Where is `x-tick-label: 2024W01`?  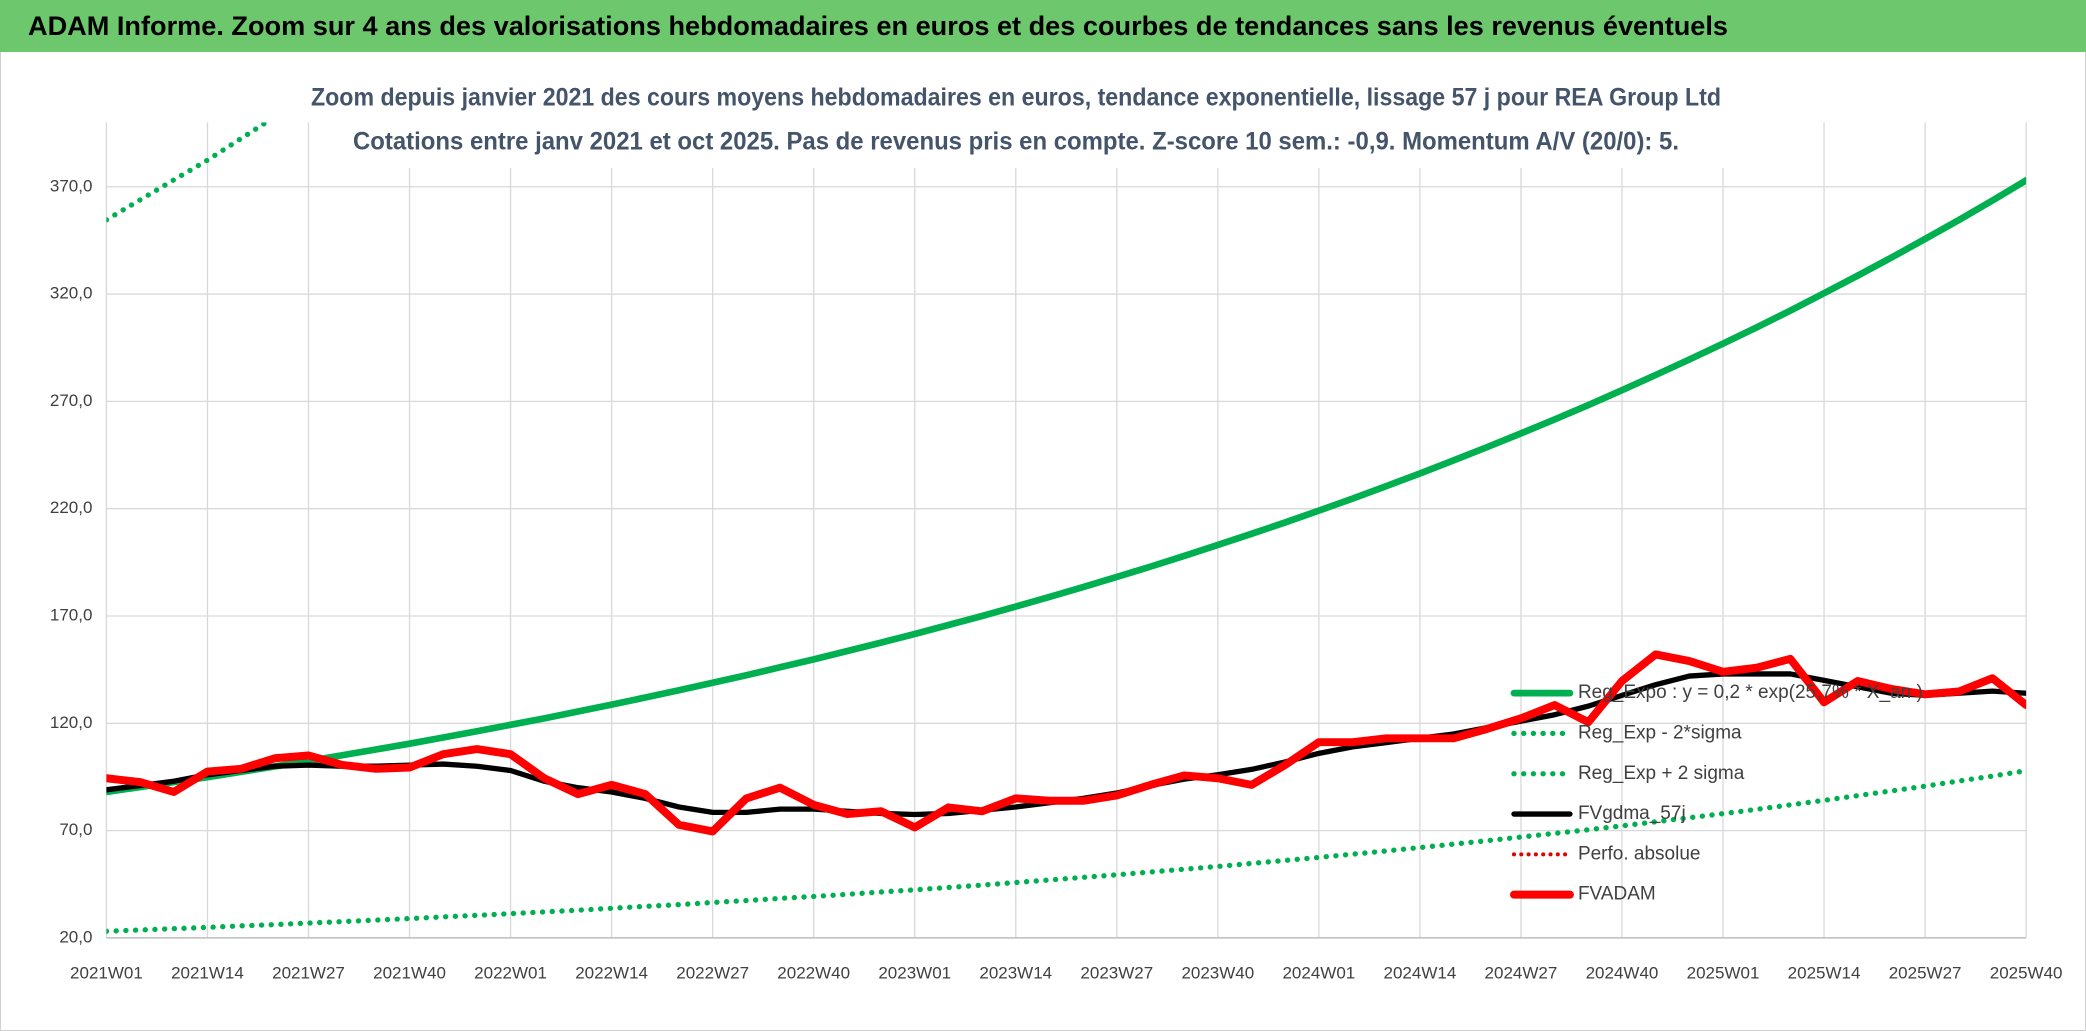
x-tick-label: 2024W01 is located at coordinates (1318, 972).